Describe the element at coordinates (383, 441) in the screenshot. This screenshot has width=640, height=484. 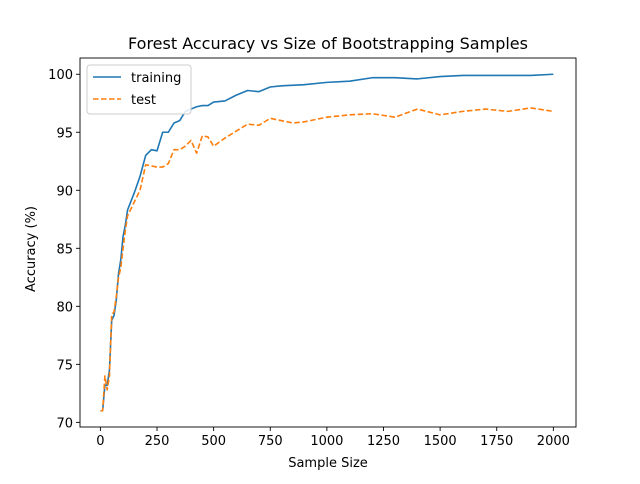
I see `x-tick-label: 1250` at that location.